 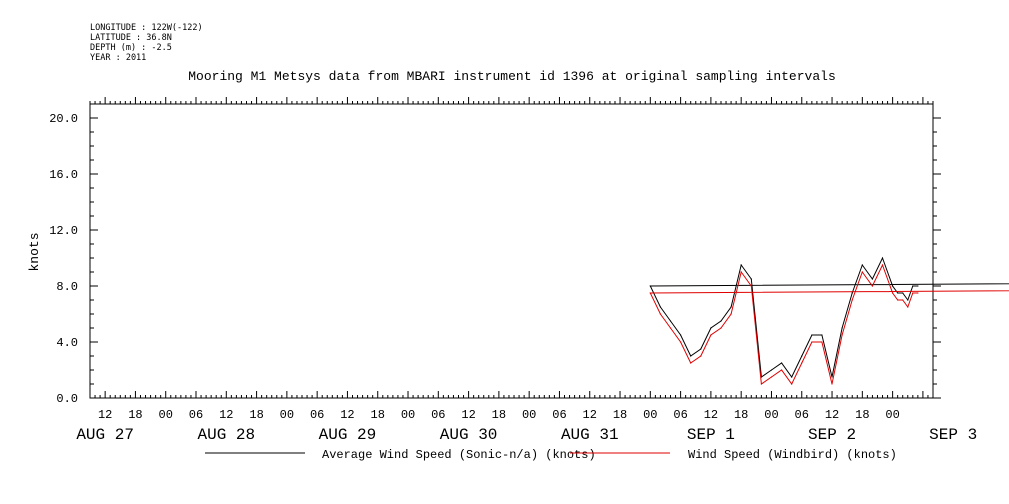 I want to click on depth-text: DEPTH (m) : -2.5, so click(x=131, y=48).